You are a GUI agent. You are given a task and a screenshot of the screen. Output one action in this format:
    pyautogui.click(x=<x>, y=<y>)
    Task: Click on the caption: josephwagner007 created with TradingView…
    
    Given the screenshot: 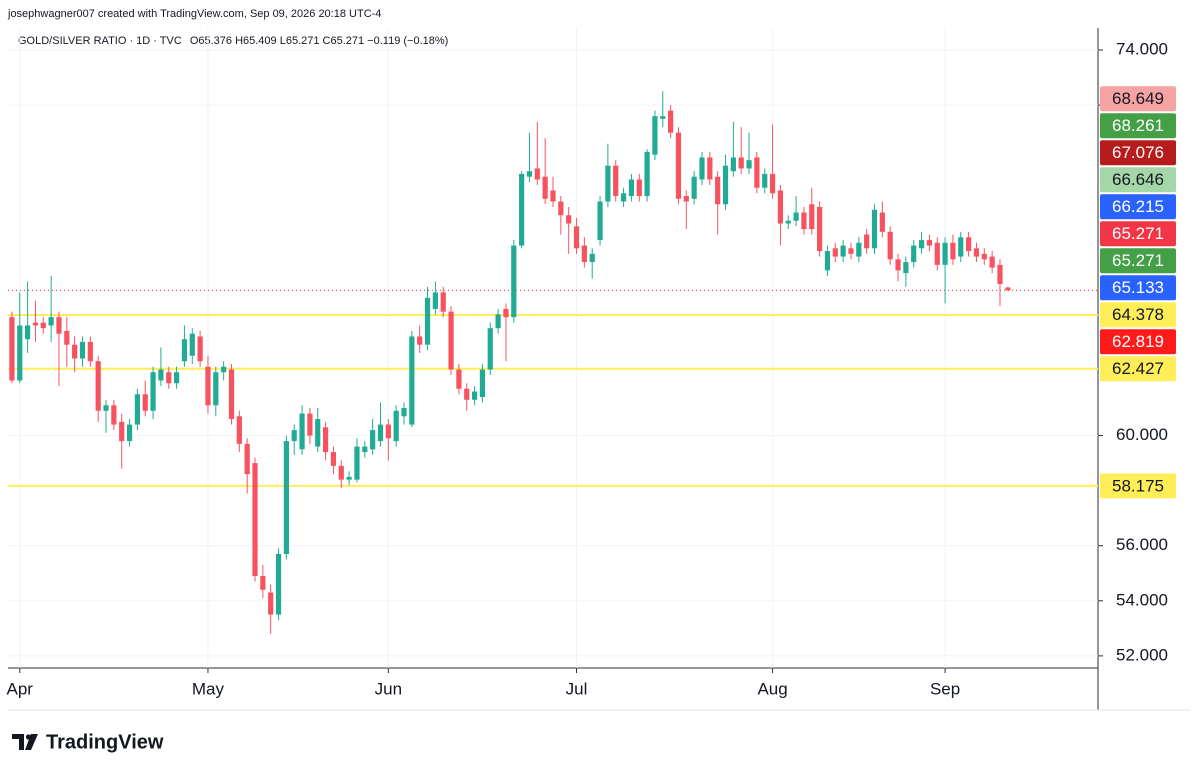 What is the action you would take?
    pyautogui.click(x=194, y=14)
    